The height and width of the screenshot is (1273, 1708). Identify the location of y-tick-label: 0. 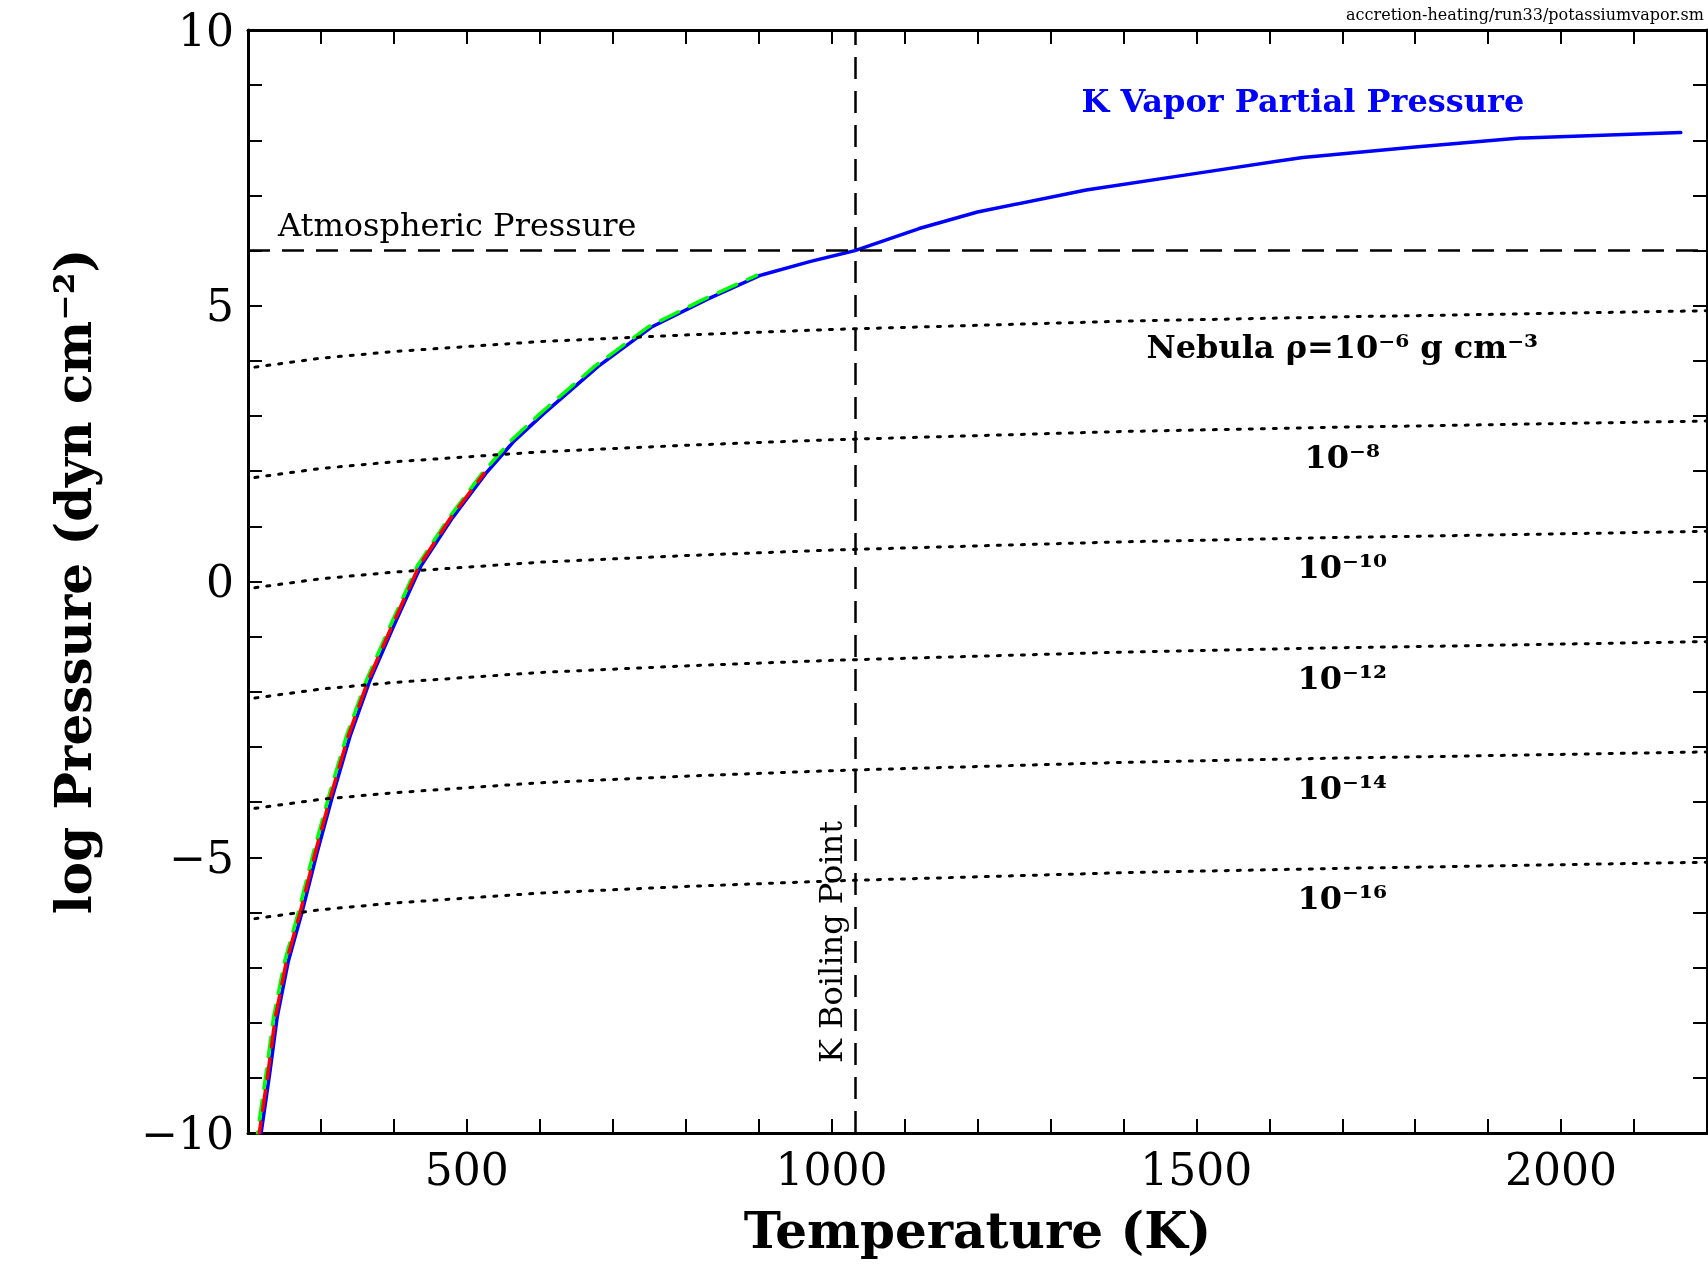
(220, 581).